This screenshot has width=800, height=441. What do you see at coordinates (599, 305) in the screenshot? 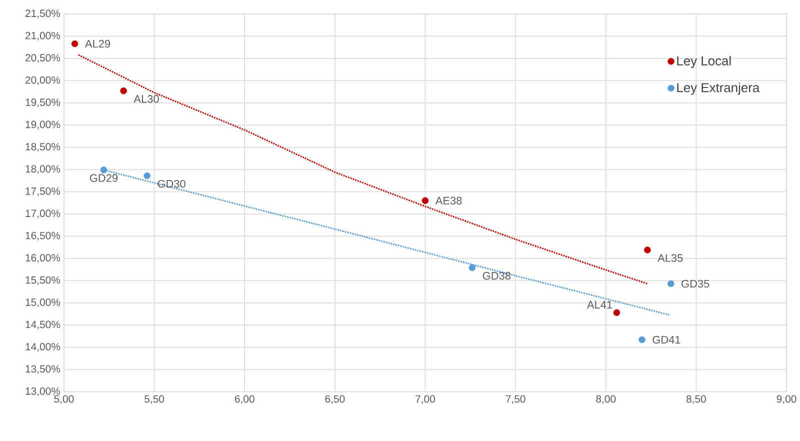
I see `annotation: AL41` at bounding box center [599, 305].